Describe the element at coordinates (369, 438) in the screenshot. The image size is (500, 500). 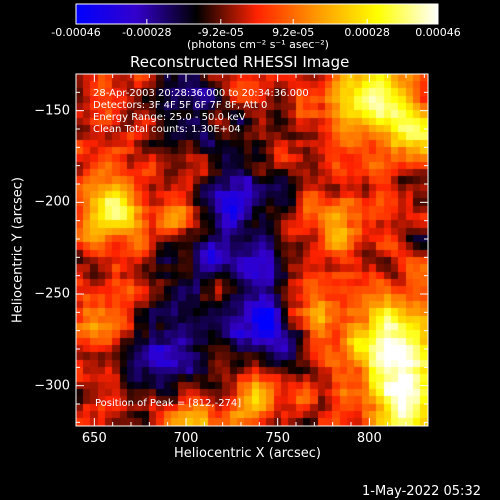
I see `x-tick-label: 800` at that location.